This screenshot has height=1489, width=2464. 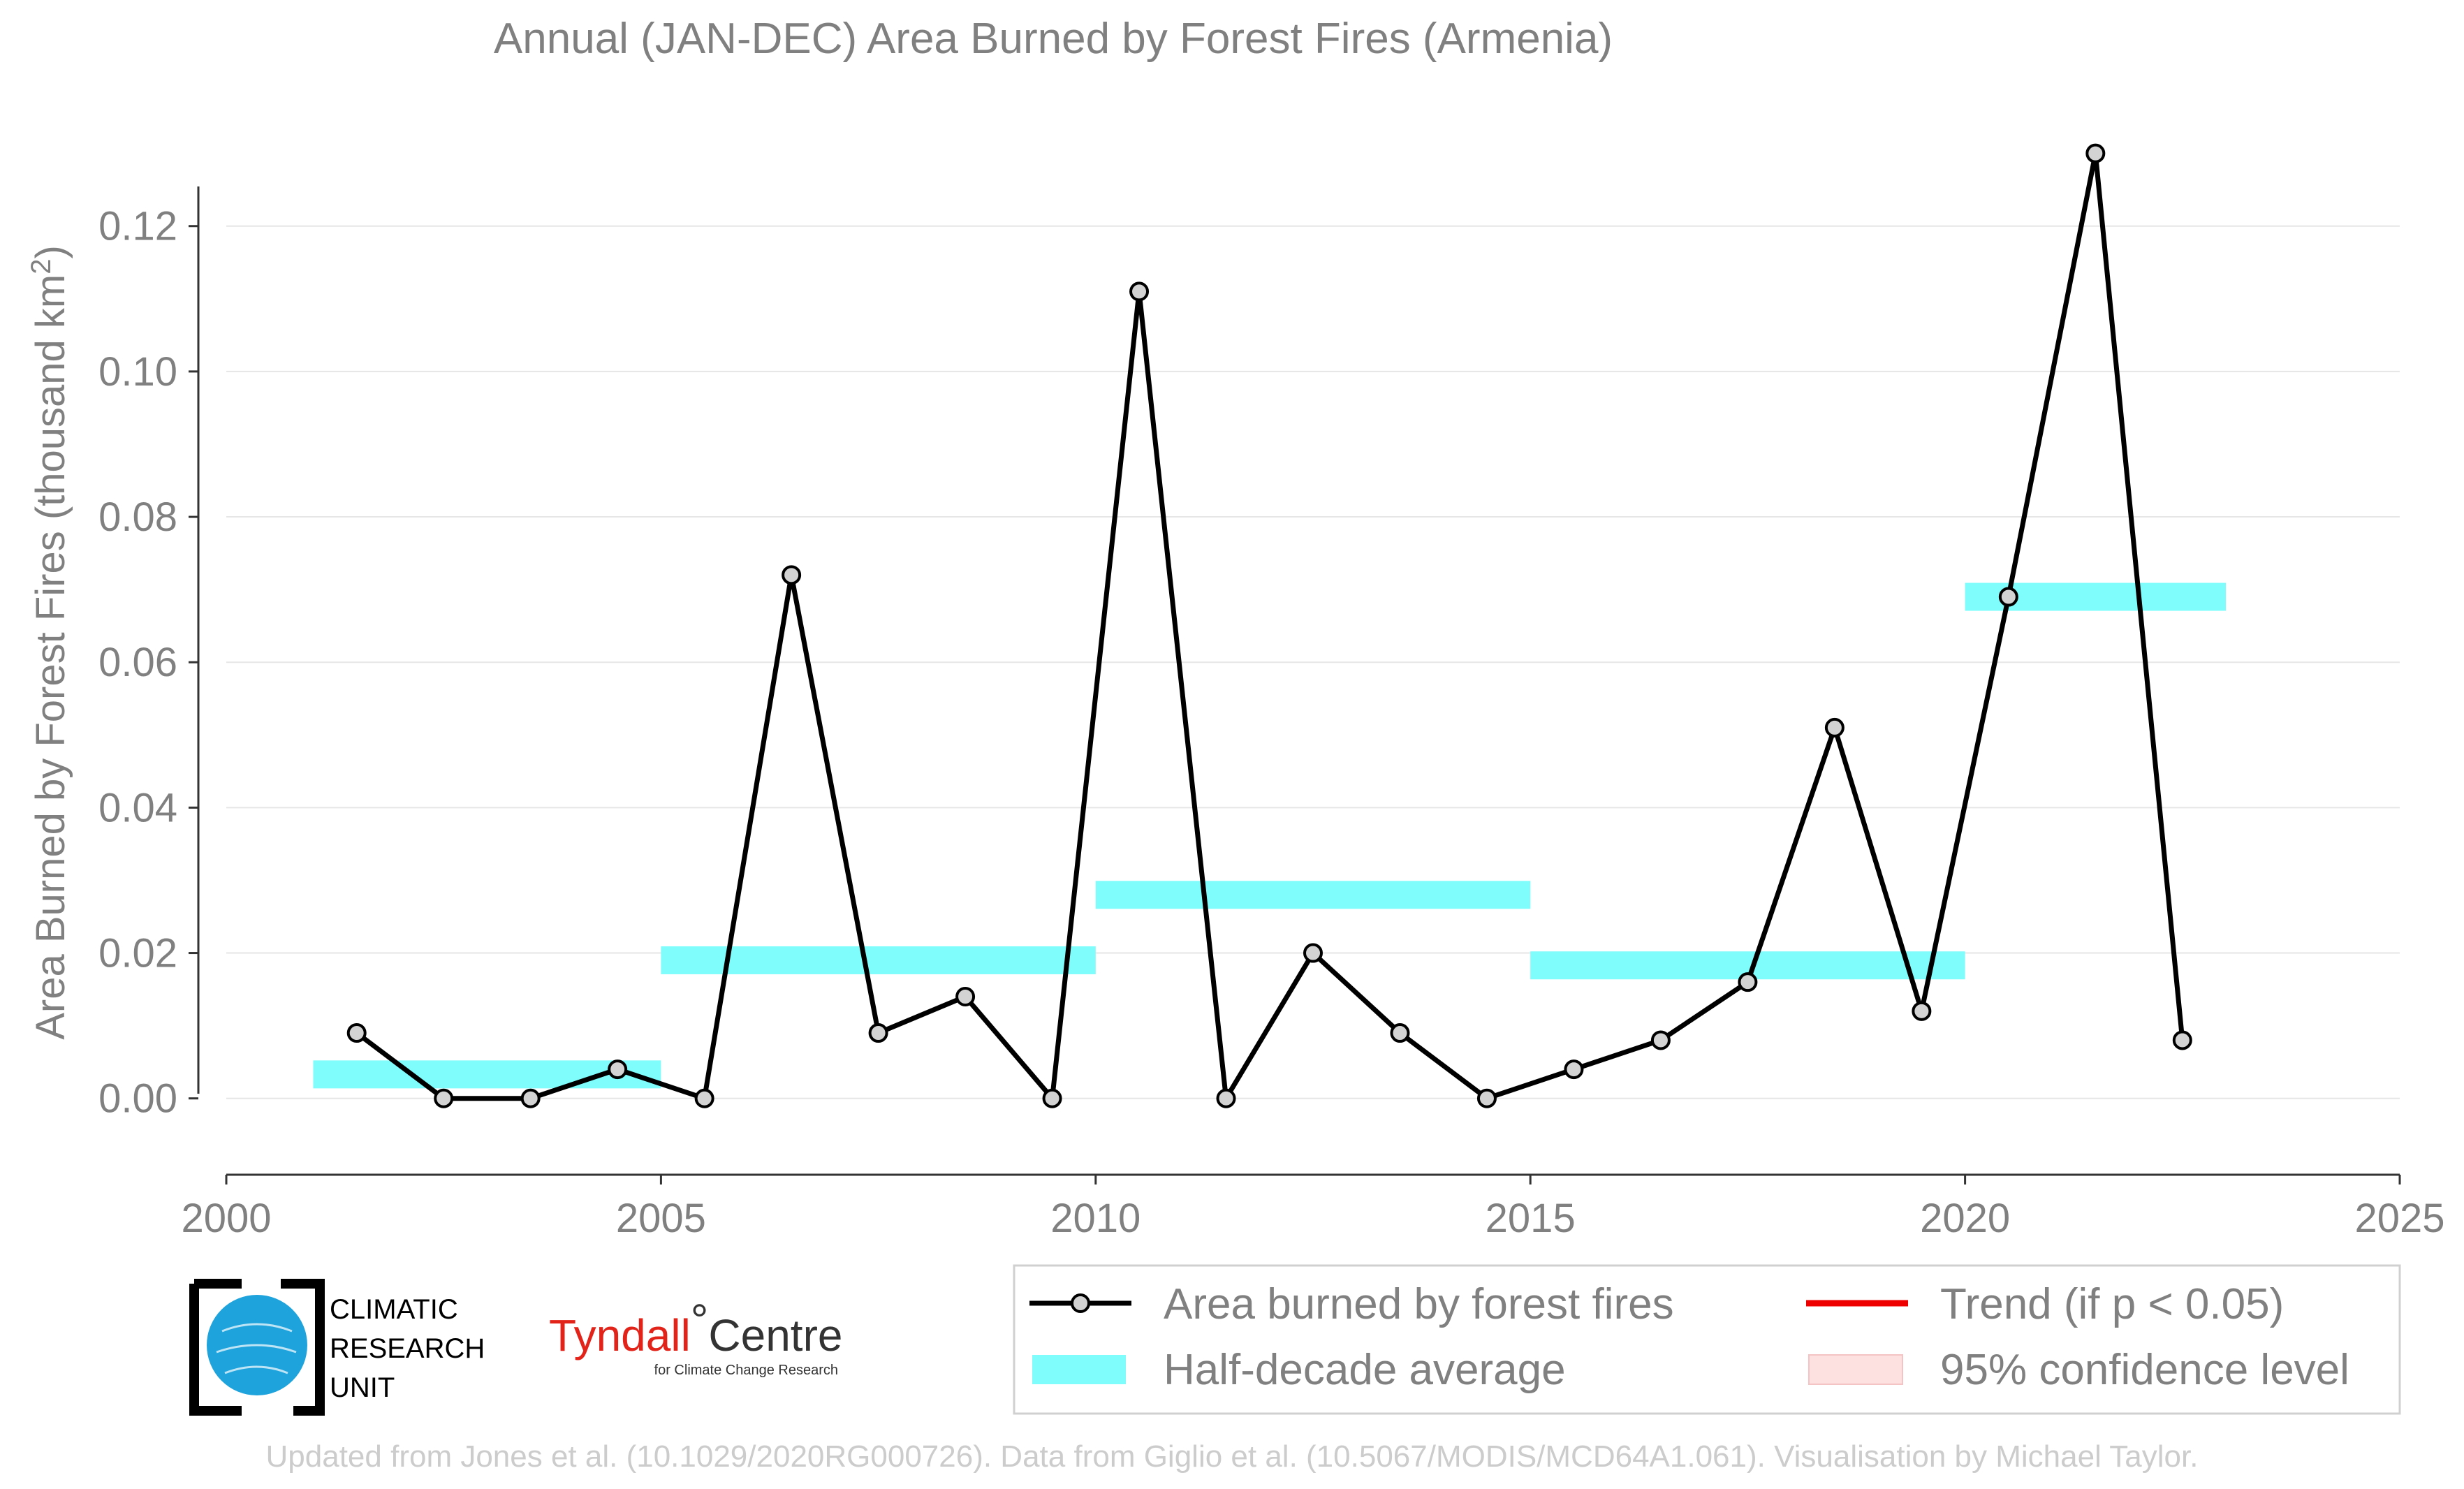 I want to click on tyndall-word: Tyndall, so click(x=620, y=1335).